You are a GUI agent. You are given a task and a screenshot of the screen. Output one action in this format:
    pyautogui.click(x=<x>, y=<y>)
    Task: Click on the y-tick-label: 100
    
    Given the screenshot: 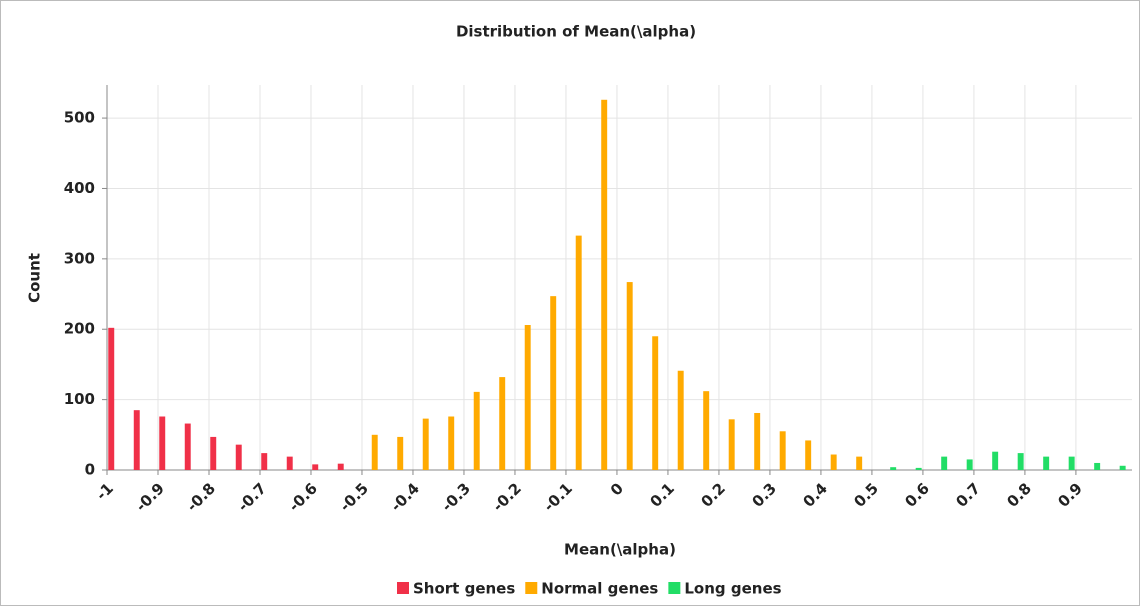 What is the action you would take?
    pyautogui.click(x=79, y=399)
    